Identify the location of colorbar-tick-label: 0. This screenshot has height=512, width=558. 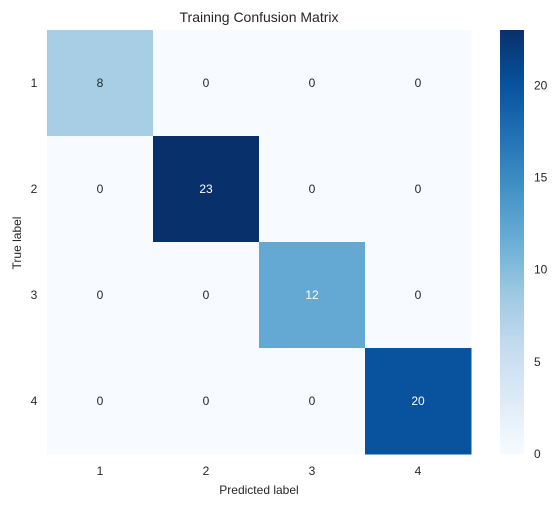
(537, 454).